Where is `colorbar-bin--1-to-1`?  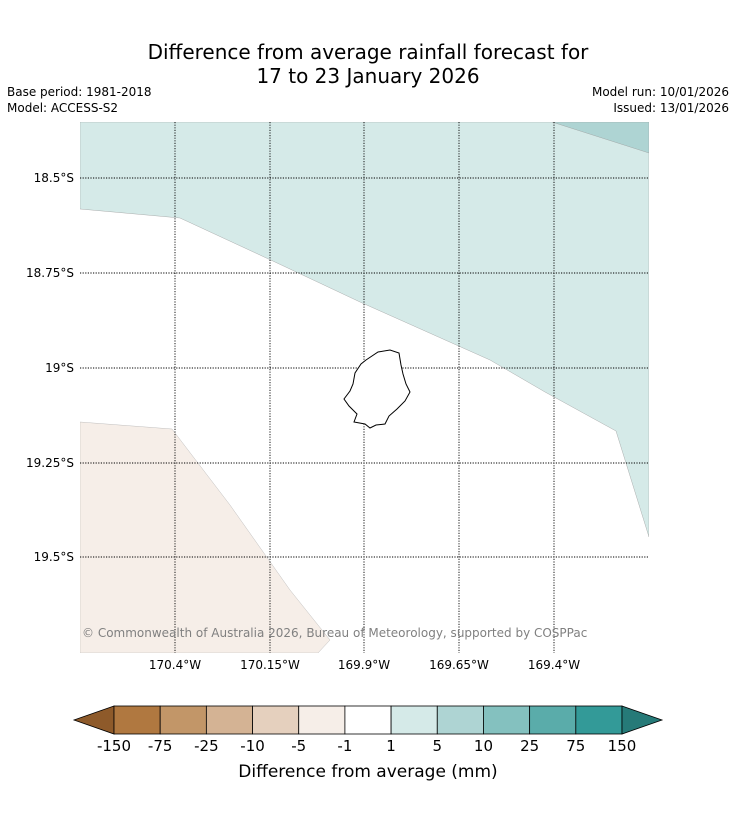
colorbar-bin--1-to-1 is located at coordinates (368, 720).